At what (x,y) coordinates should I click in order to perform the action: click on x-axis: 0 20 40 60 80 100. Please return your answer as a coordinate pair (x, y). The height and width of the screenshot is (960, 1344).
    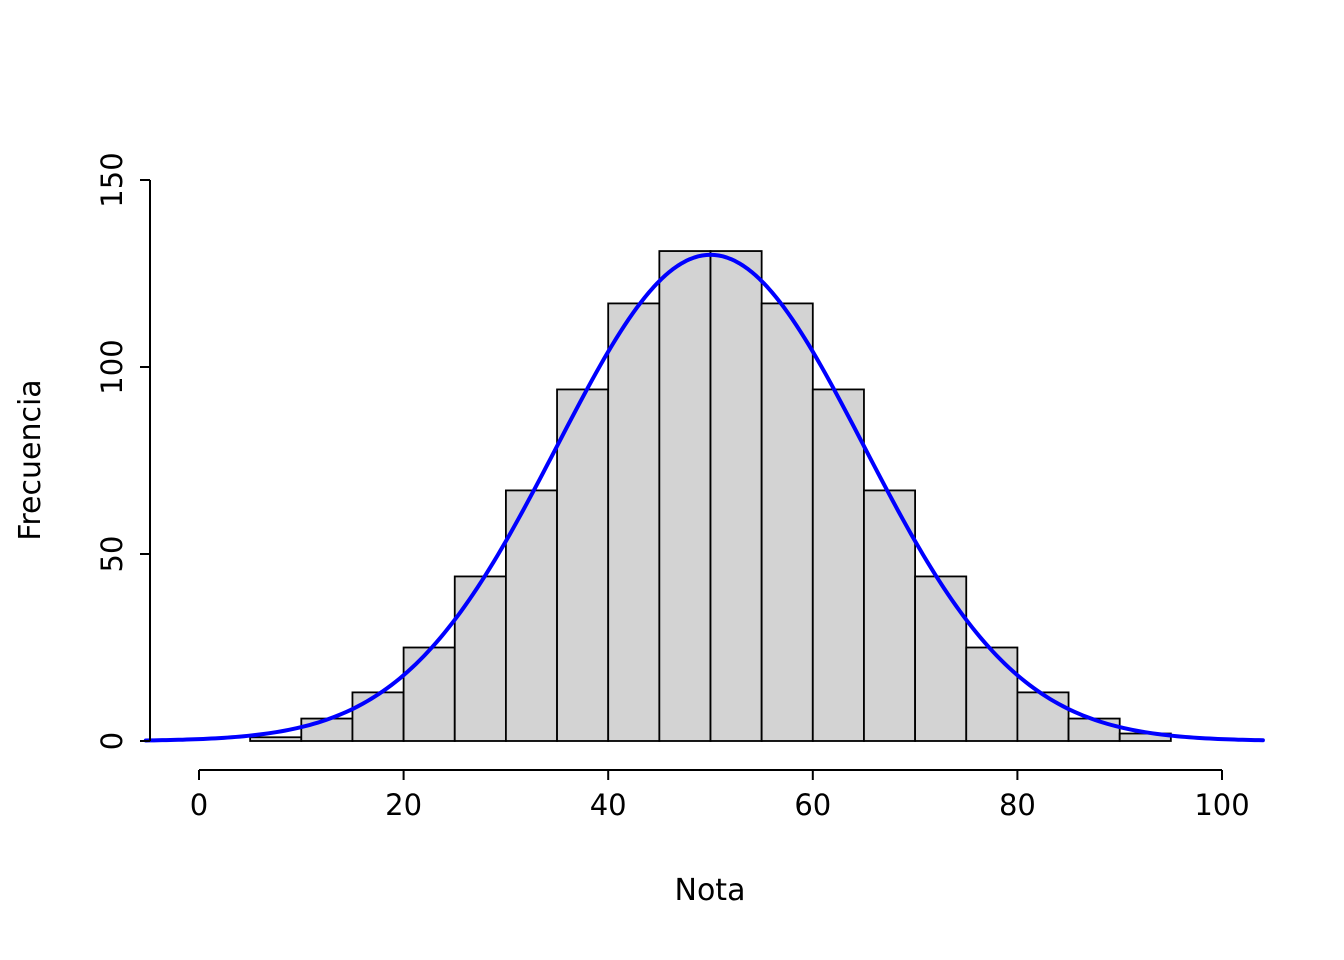
    Looking at the image, I should click on (720, 795).